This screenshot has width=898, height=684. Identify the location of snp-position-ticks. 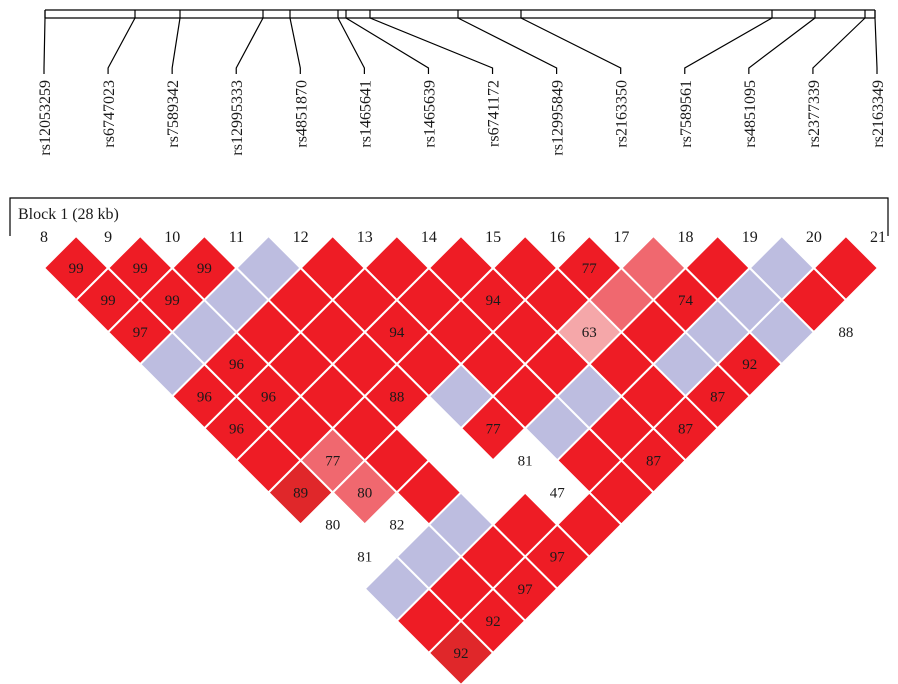
(460, 42).